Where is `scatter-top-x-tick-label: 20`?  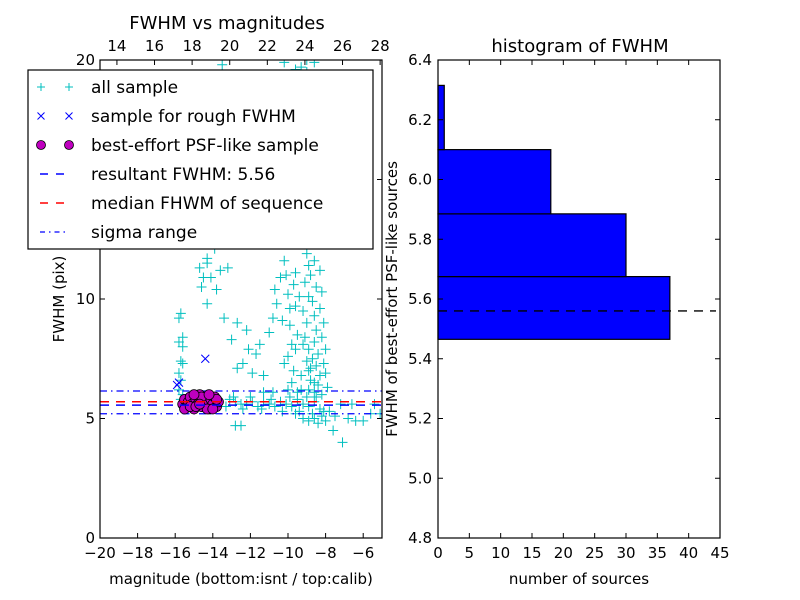 scatter-top-x-tick-label: 20 is located at coordinates (229, 46).